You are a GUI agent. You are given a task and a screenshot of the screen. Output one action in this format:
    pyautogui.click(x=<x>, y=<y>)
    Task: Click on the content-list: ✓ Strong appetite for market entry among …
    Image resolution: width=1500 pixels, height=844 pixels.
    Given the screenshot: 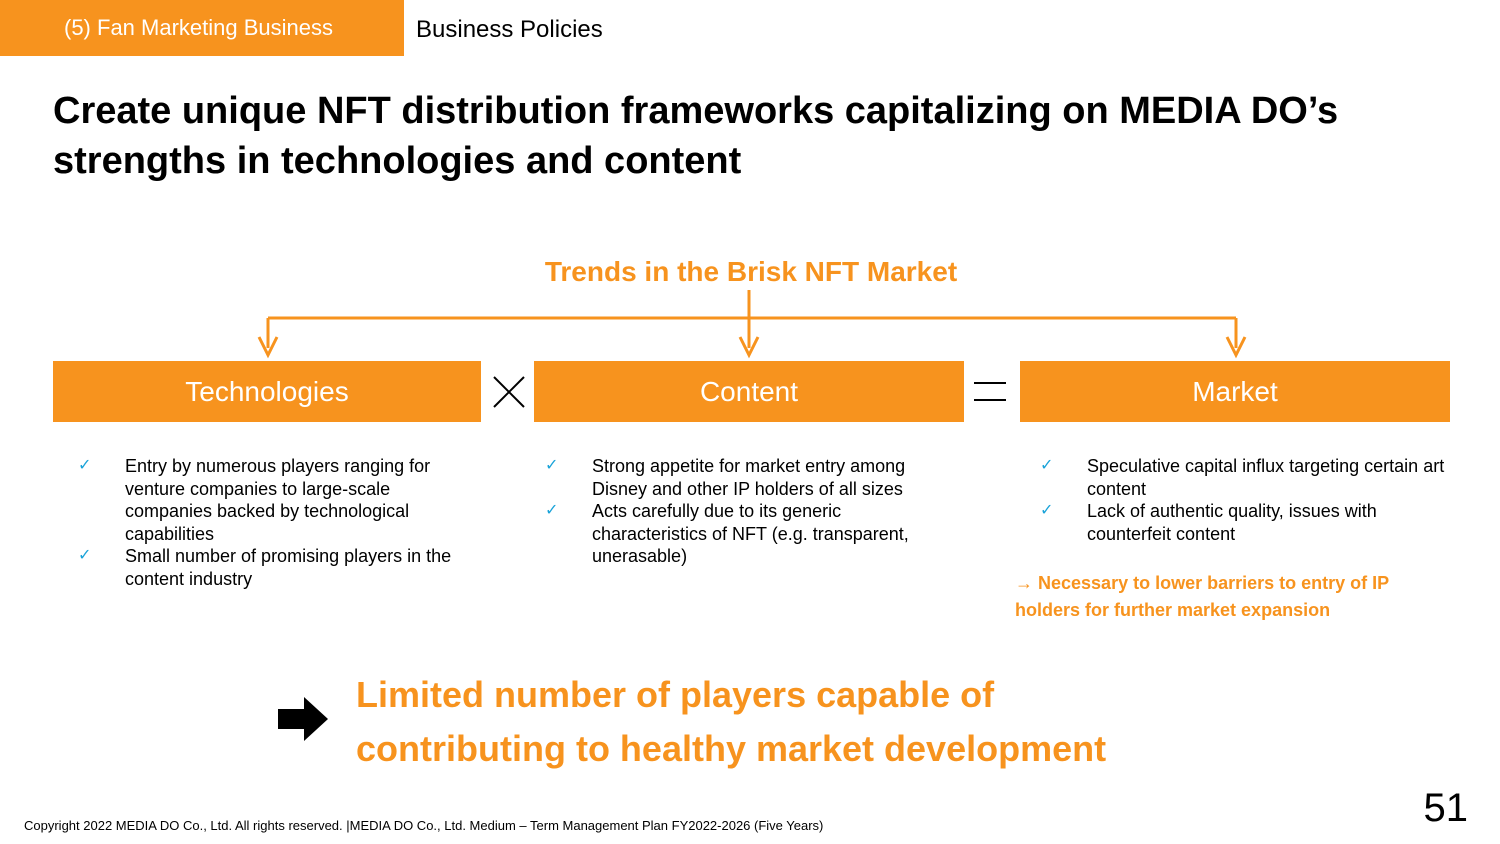 What is the action you would take?
    pyautogui.click(x=745, y=511)
    